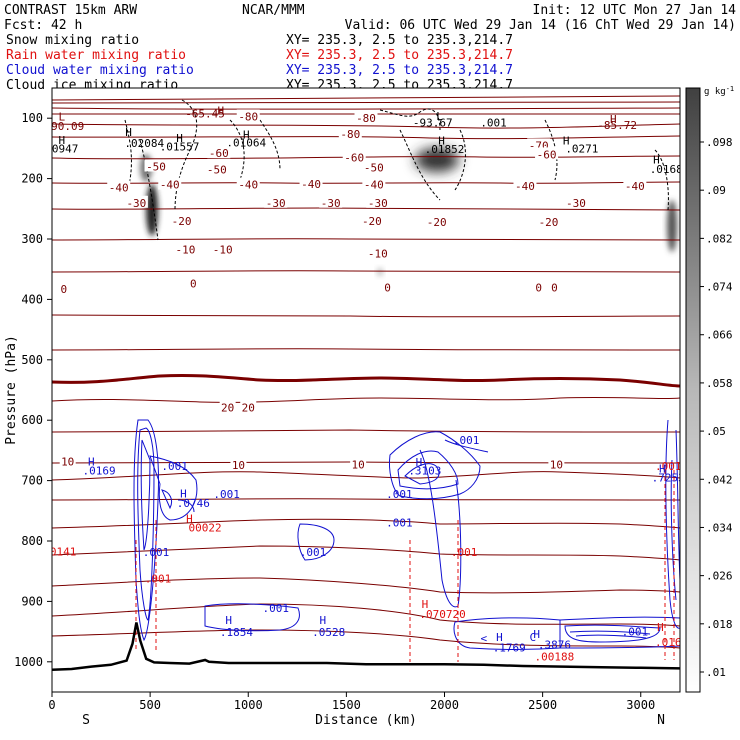  Describe the element at coordinates (399, 40) in the screenshot. I see `field-xy-snow: XY= 235.3, 2.5 to 235.3,214.7` at that location.